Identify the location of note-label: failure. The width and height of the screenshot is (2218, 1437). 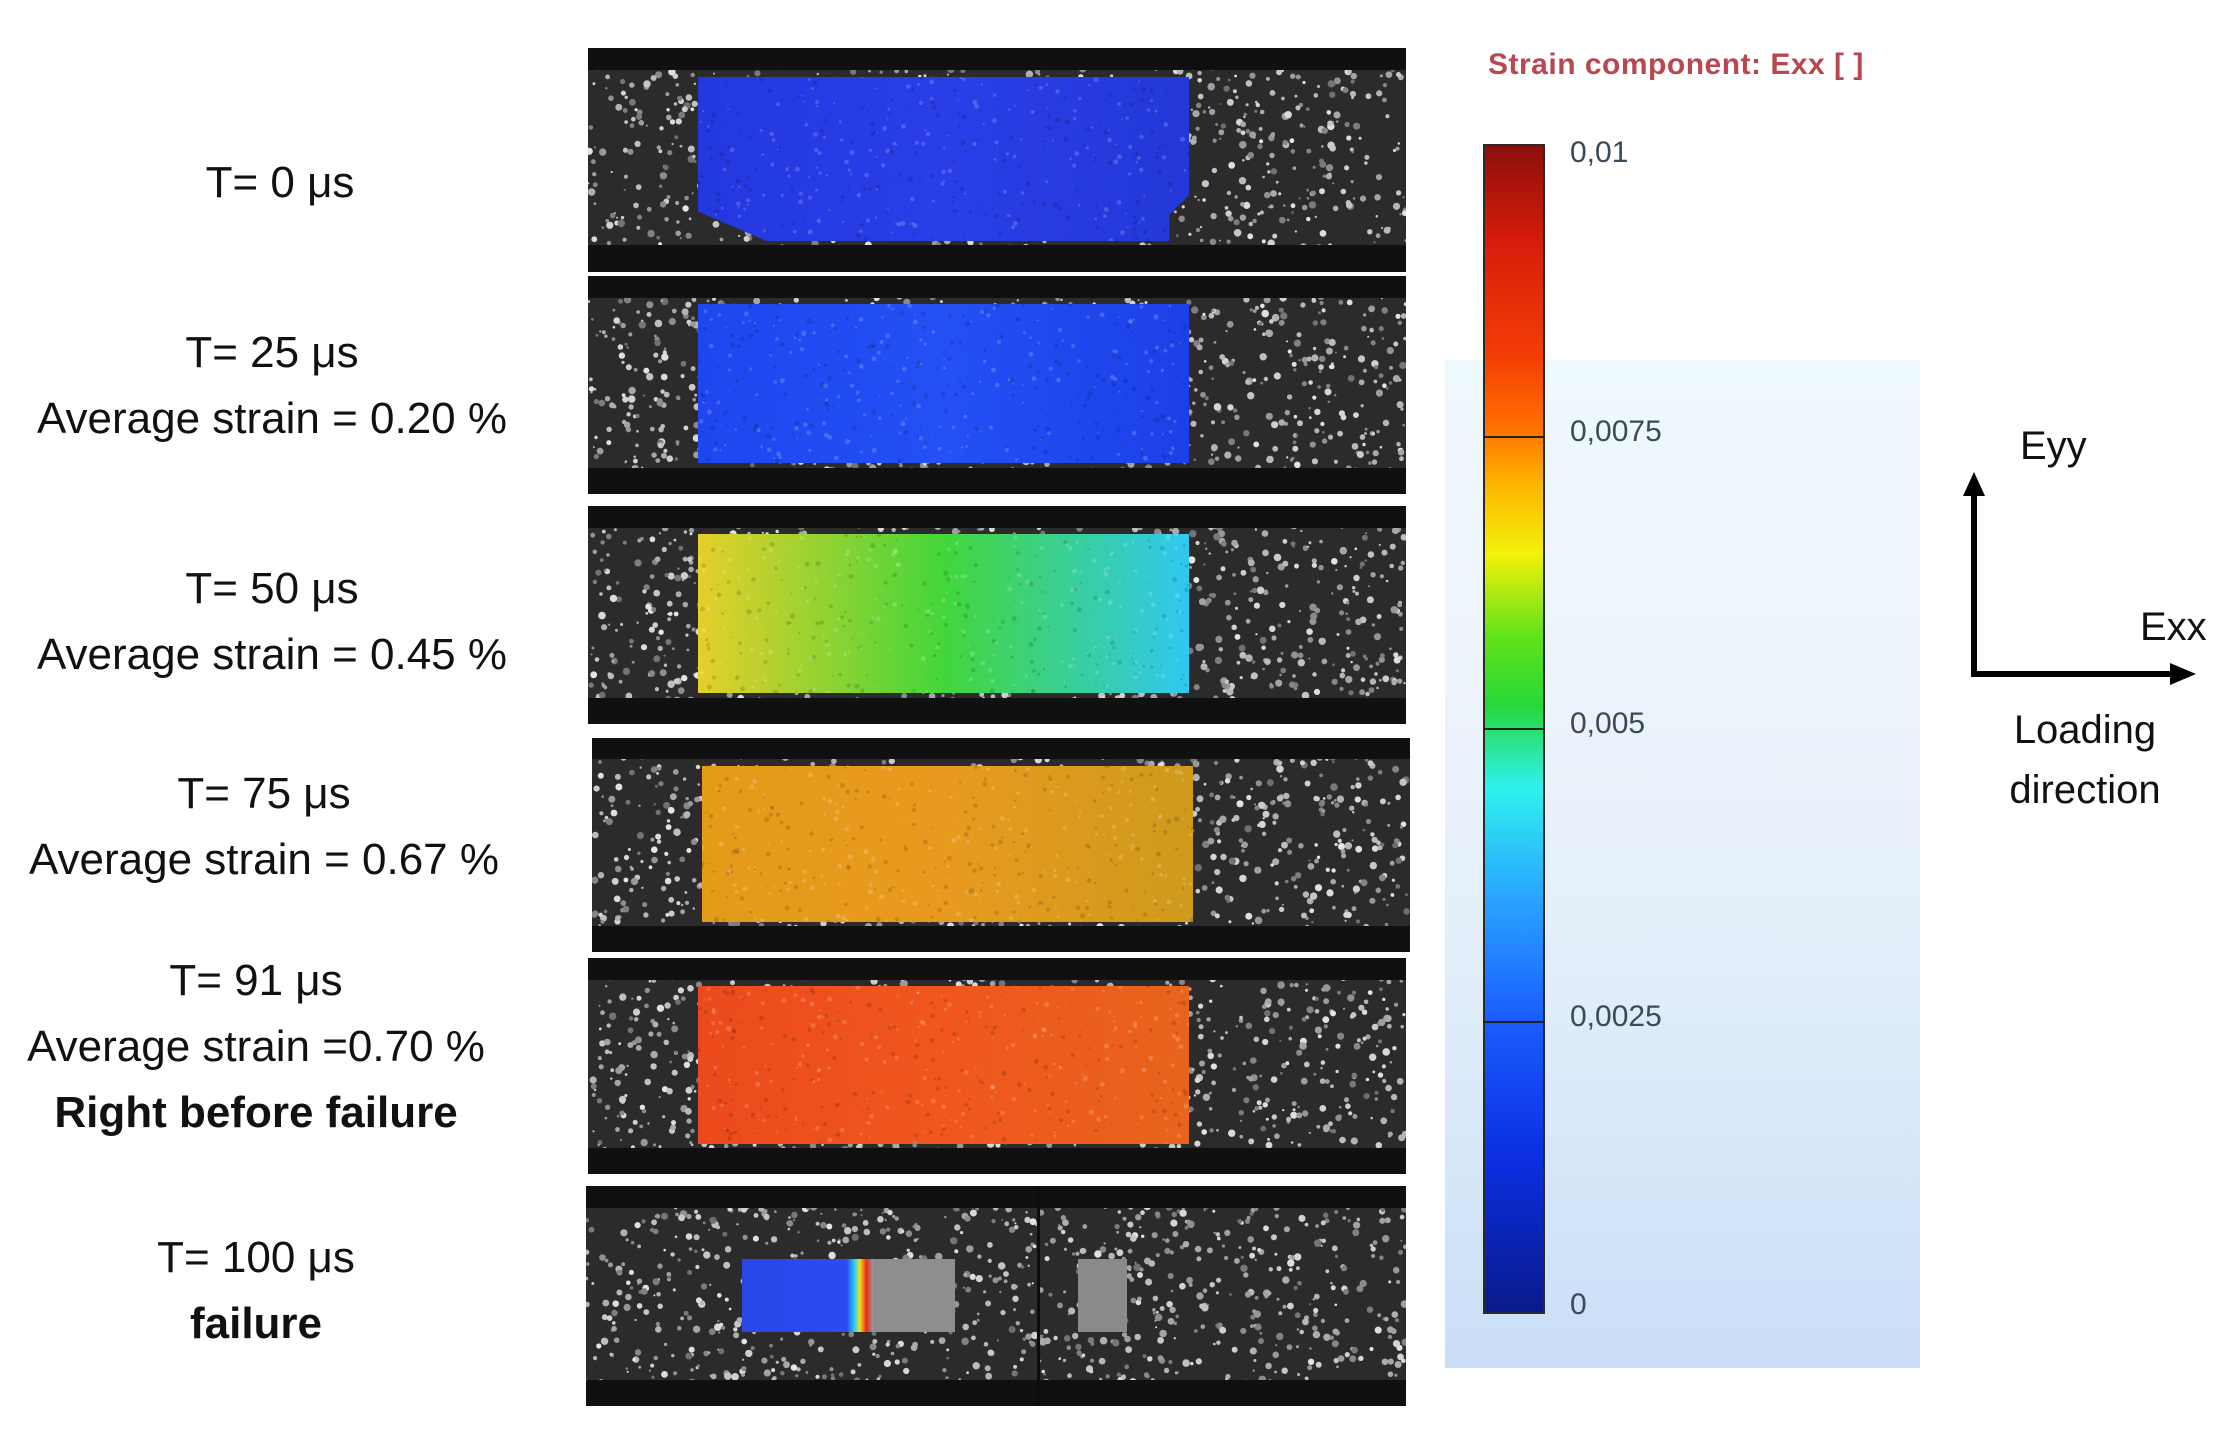
(256, 1323).